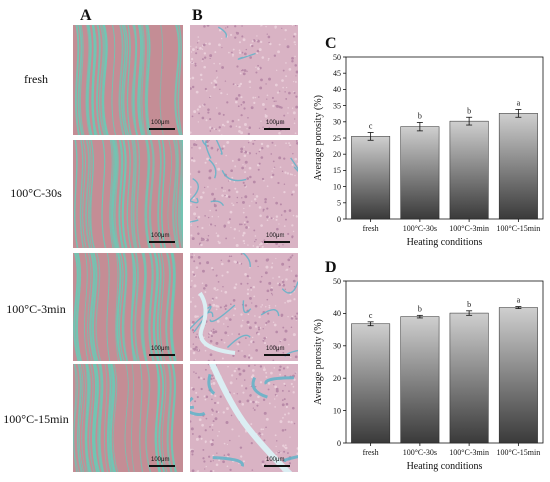 This screenshot has height=482, width=550. I want to click on micrograph-he-30s: 100μm, so click(244, 194).